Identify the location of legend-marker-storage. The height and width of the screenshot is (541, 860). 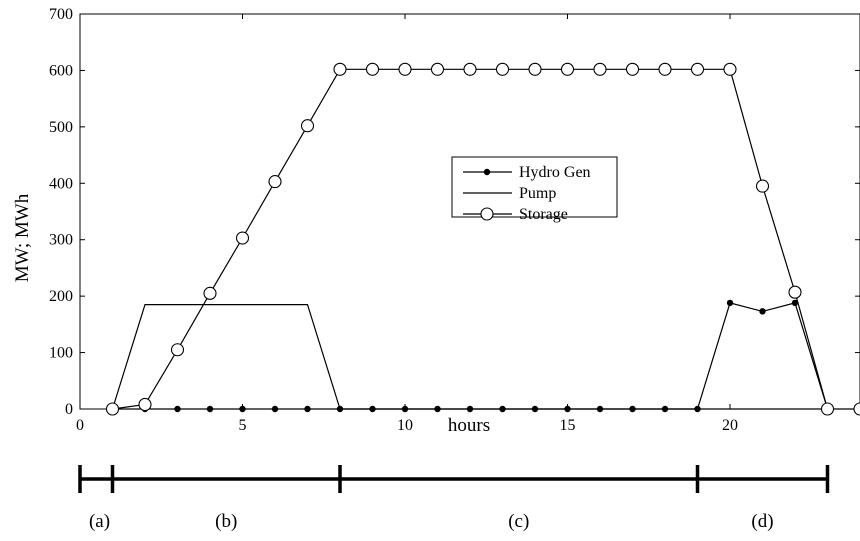
(487, 214).